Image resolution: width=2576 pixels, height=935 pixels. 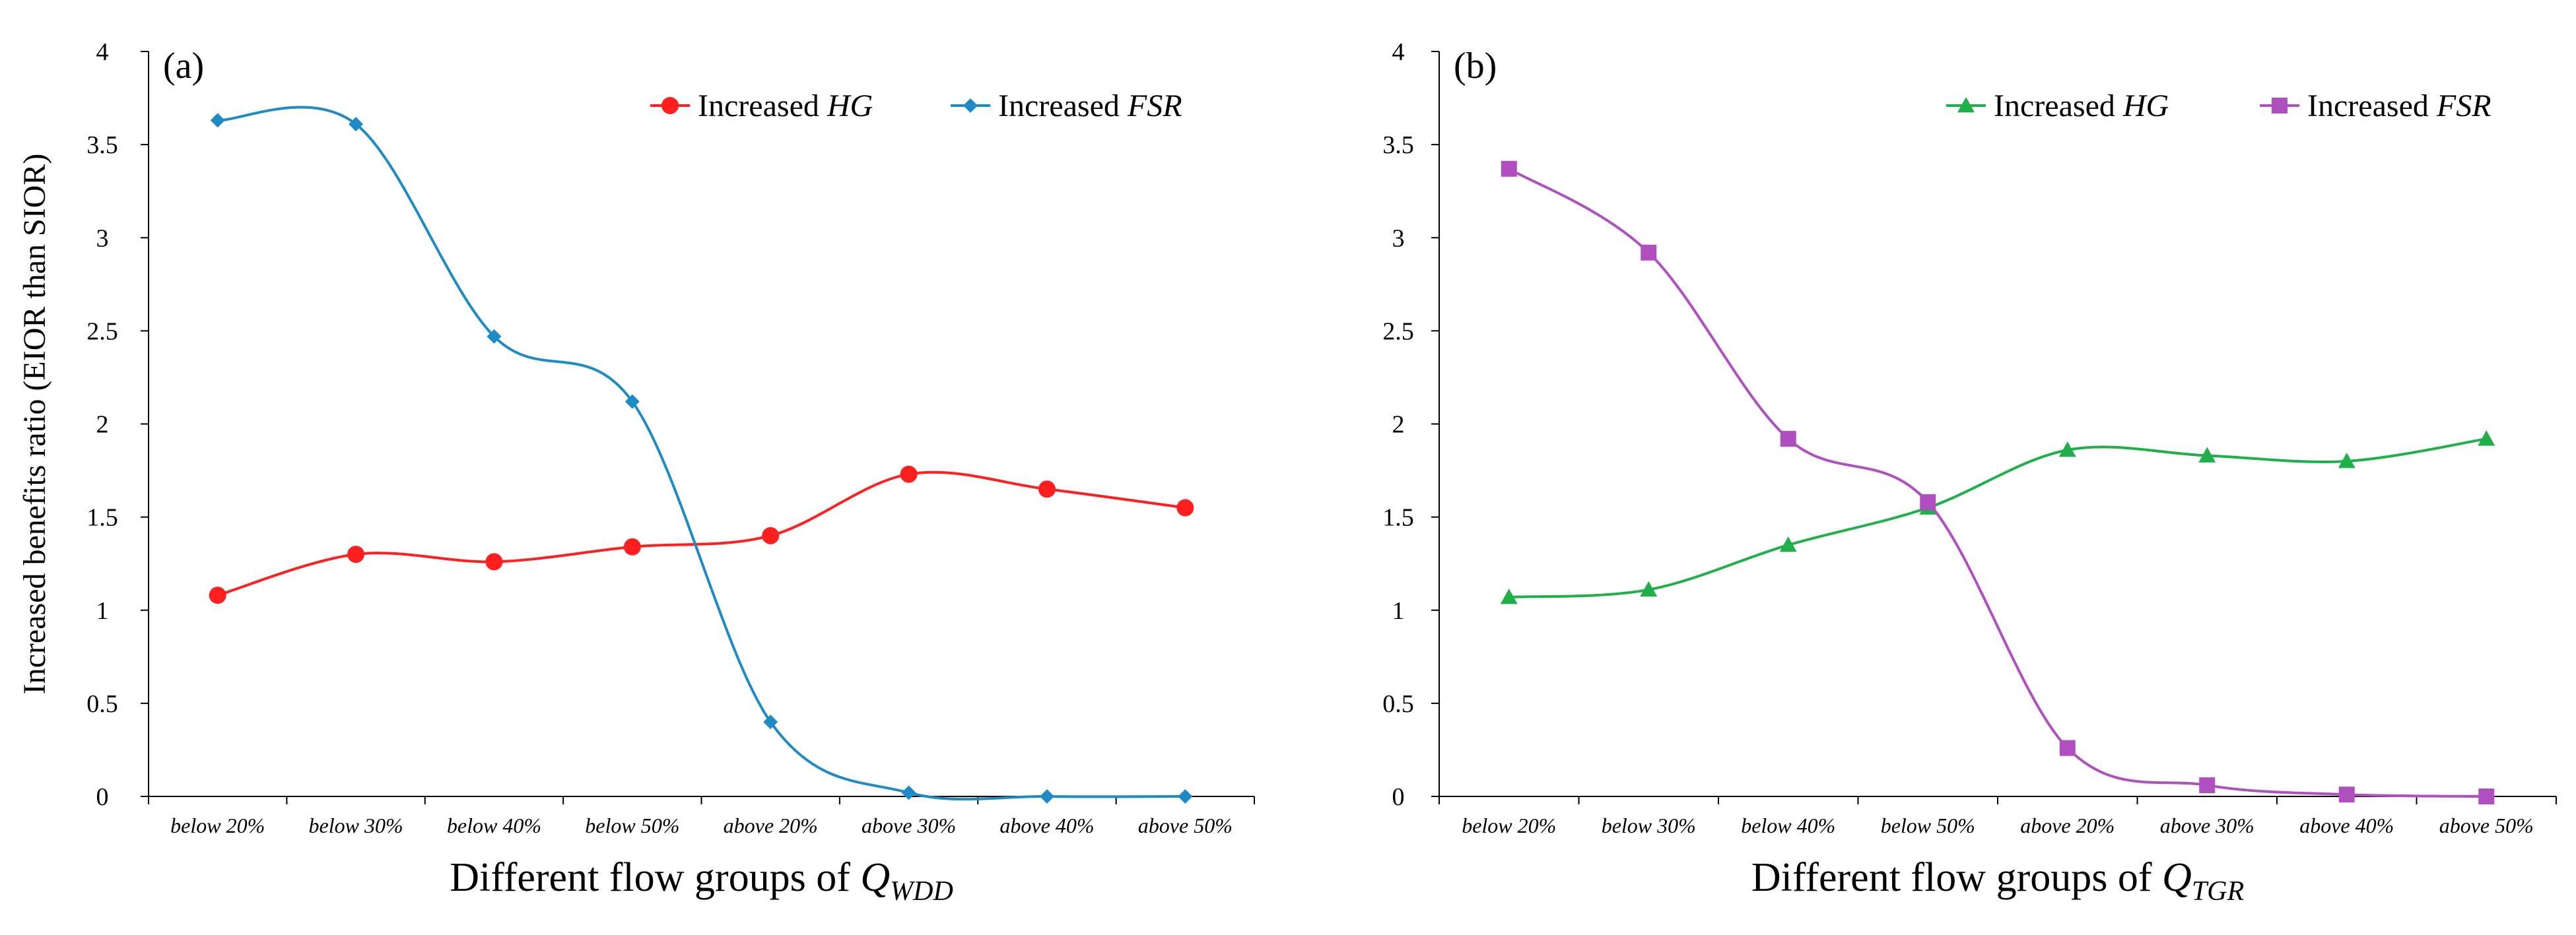 What do you see at coordinates (1475, 66) in the screenshot?
I see `panel-label: (b)` at bounding box center [1475, 66].